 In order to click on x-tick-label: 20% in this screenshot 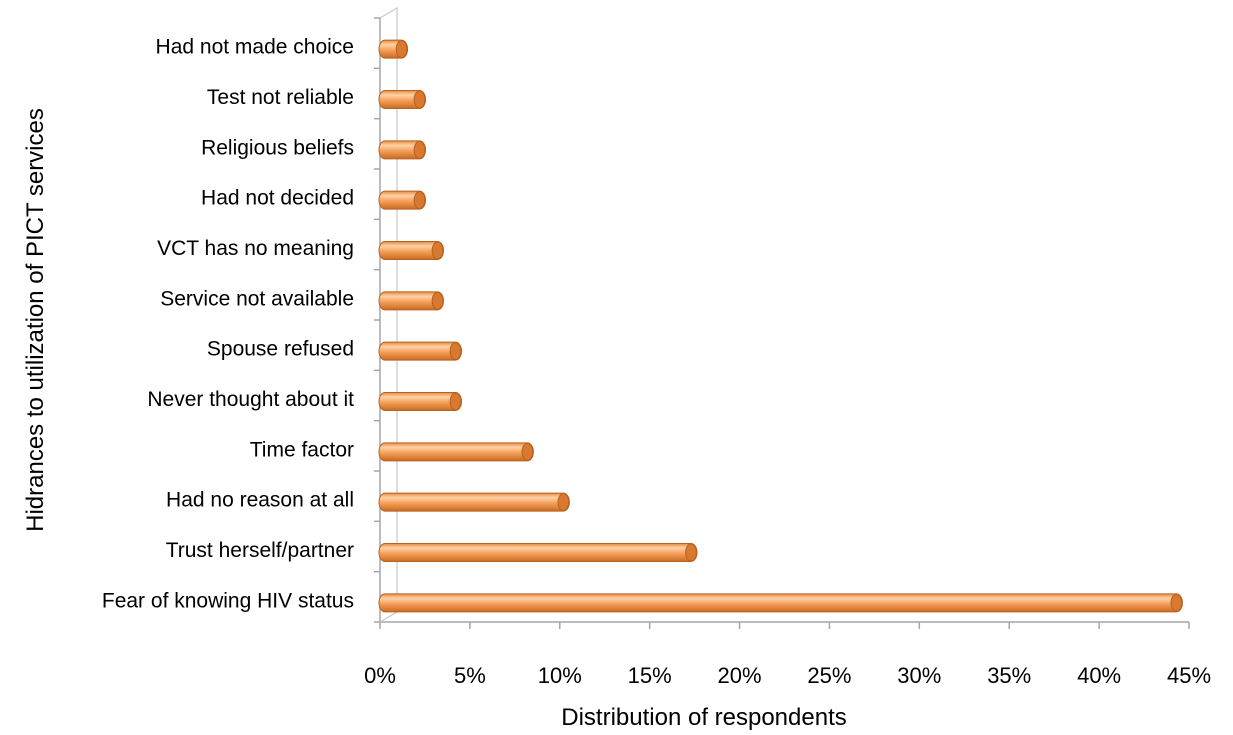, I will do `click(740, 675)`.